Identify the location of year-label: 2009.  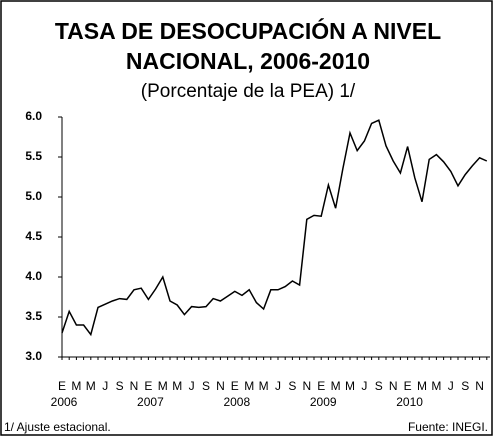
(323, 402).